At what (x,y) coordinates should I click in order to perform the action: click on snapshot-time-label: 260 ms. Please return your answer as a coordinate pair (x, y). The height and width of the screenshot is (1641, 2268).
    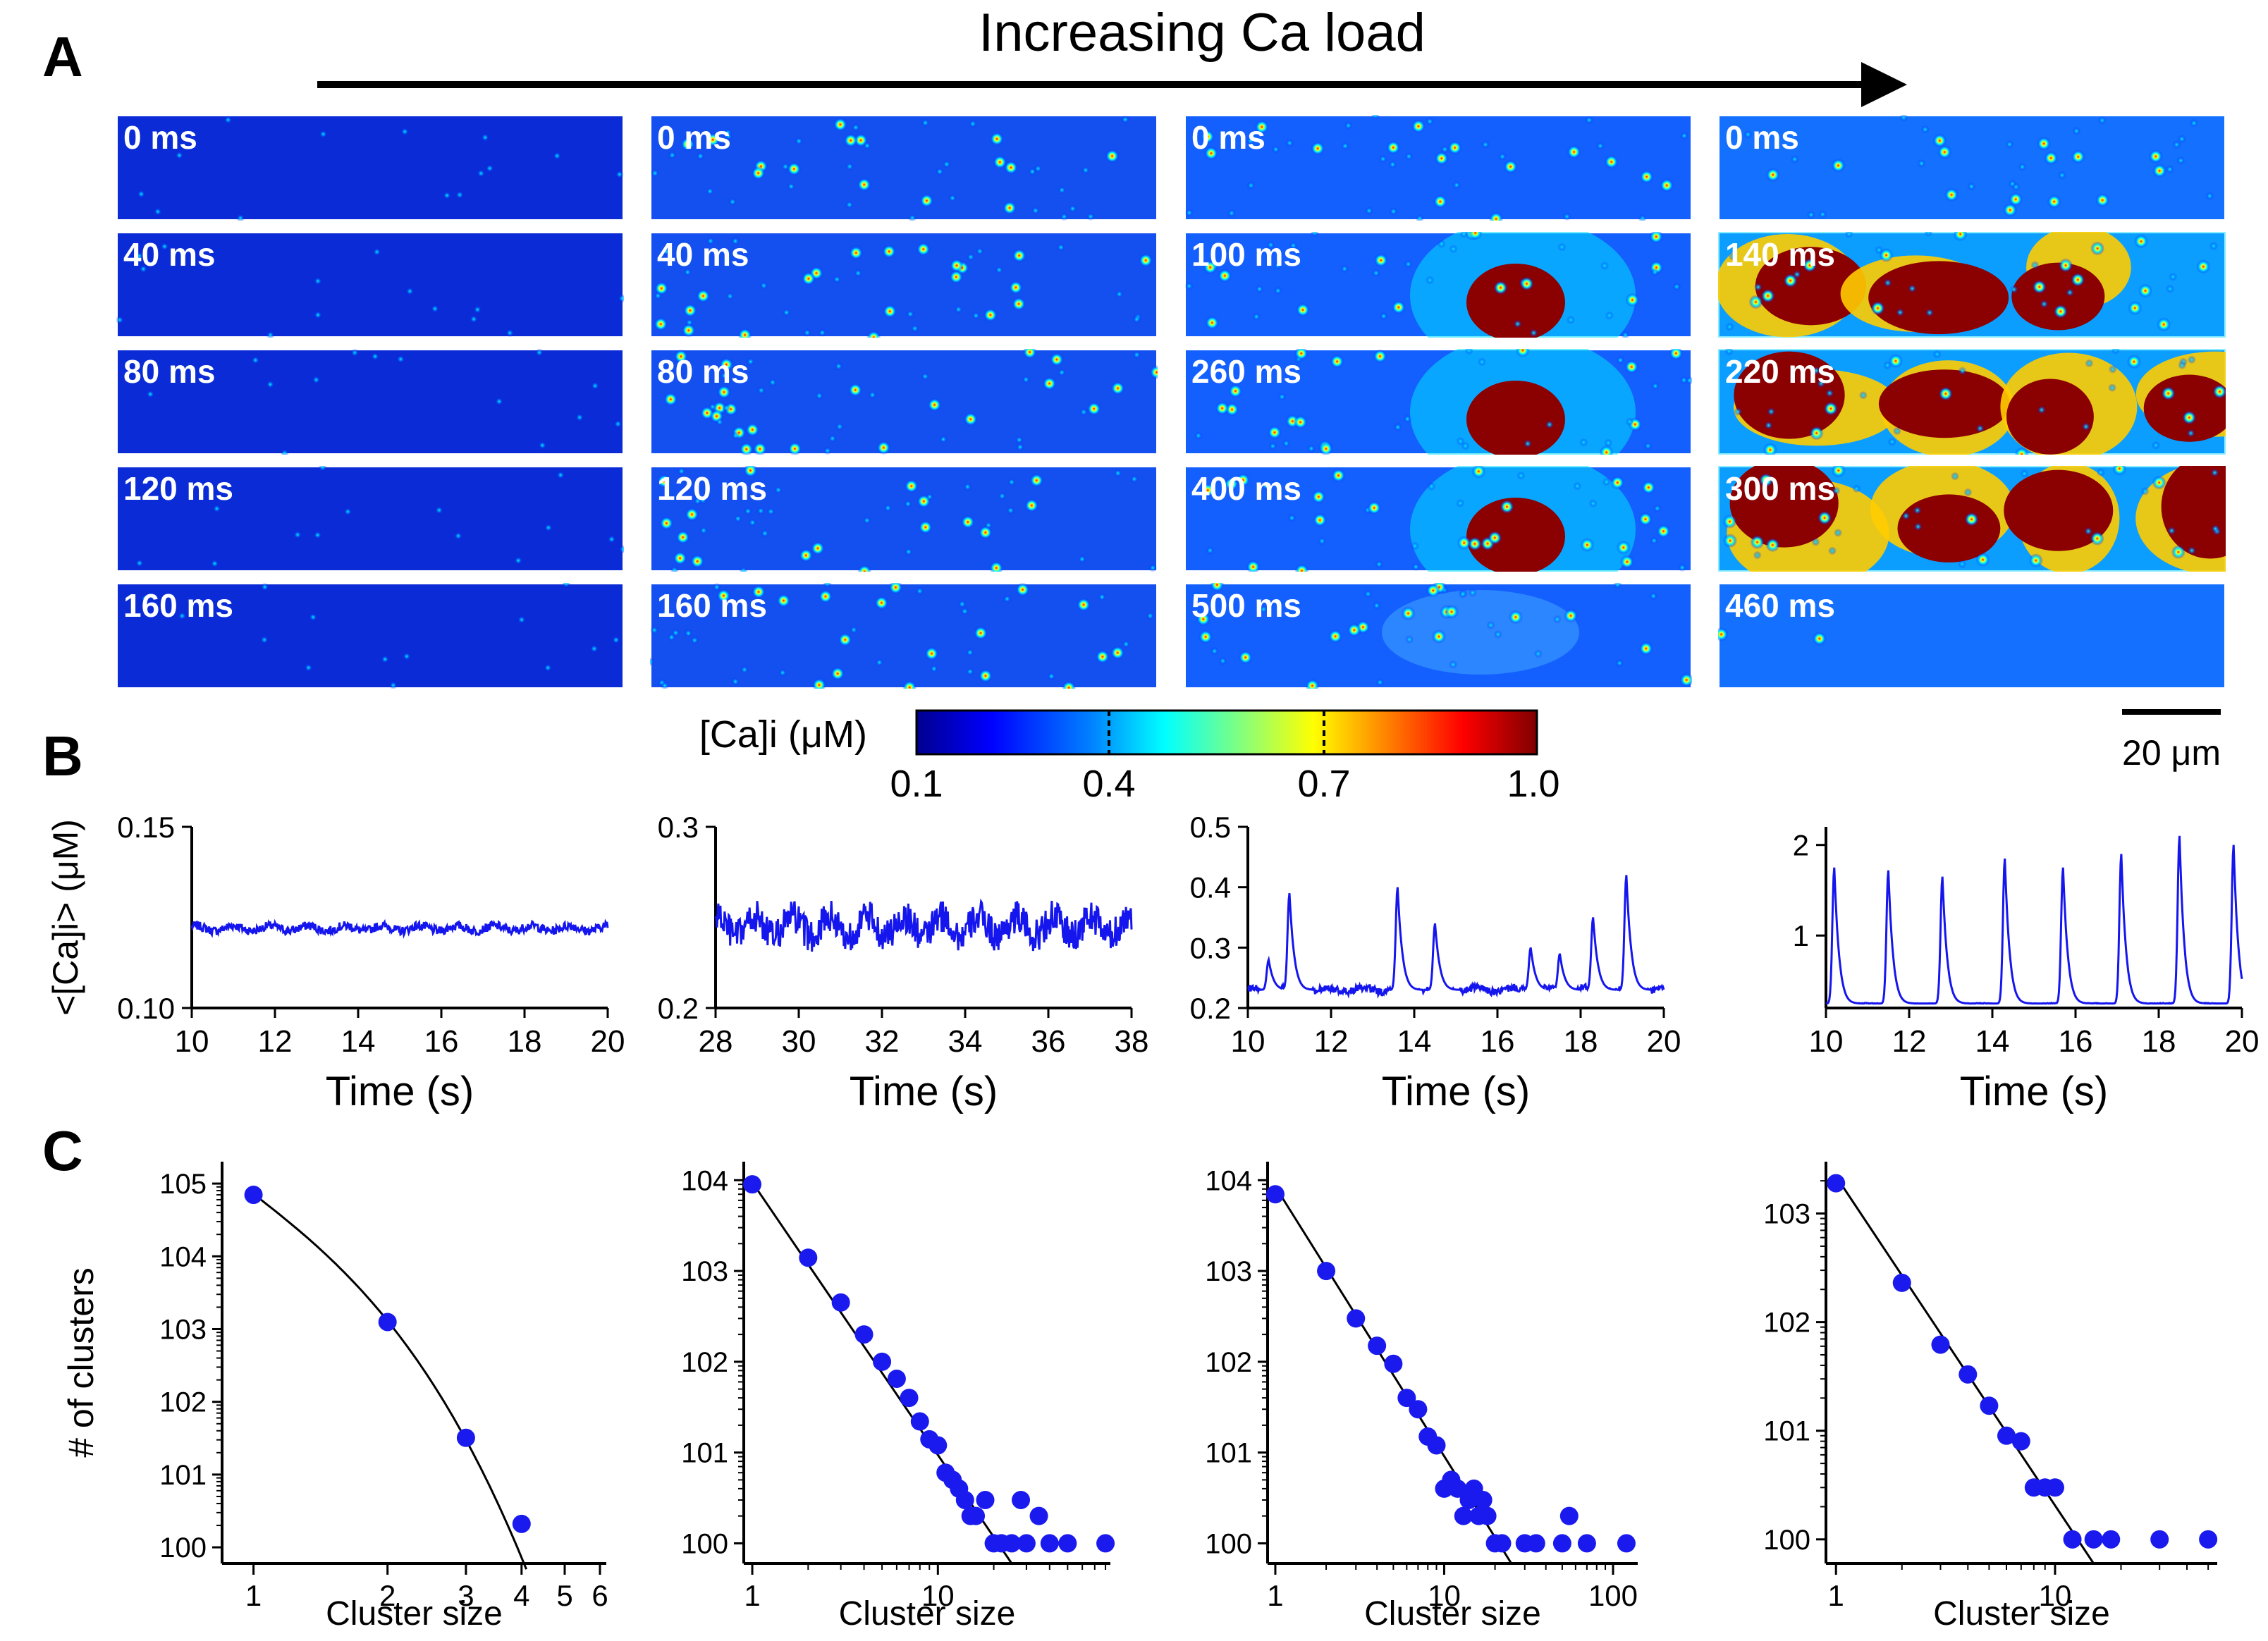
    Looking at the image, I should click on (1246, 371).